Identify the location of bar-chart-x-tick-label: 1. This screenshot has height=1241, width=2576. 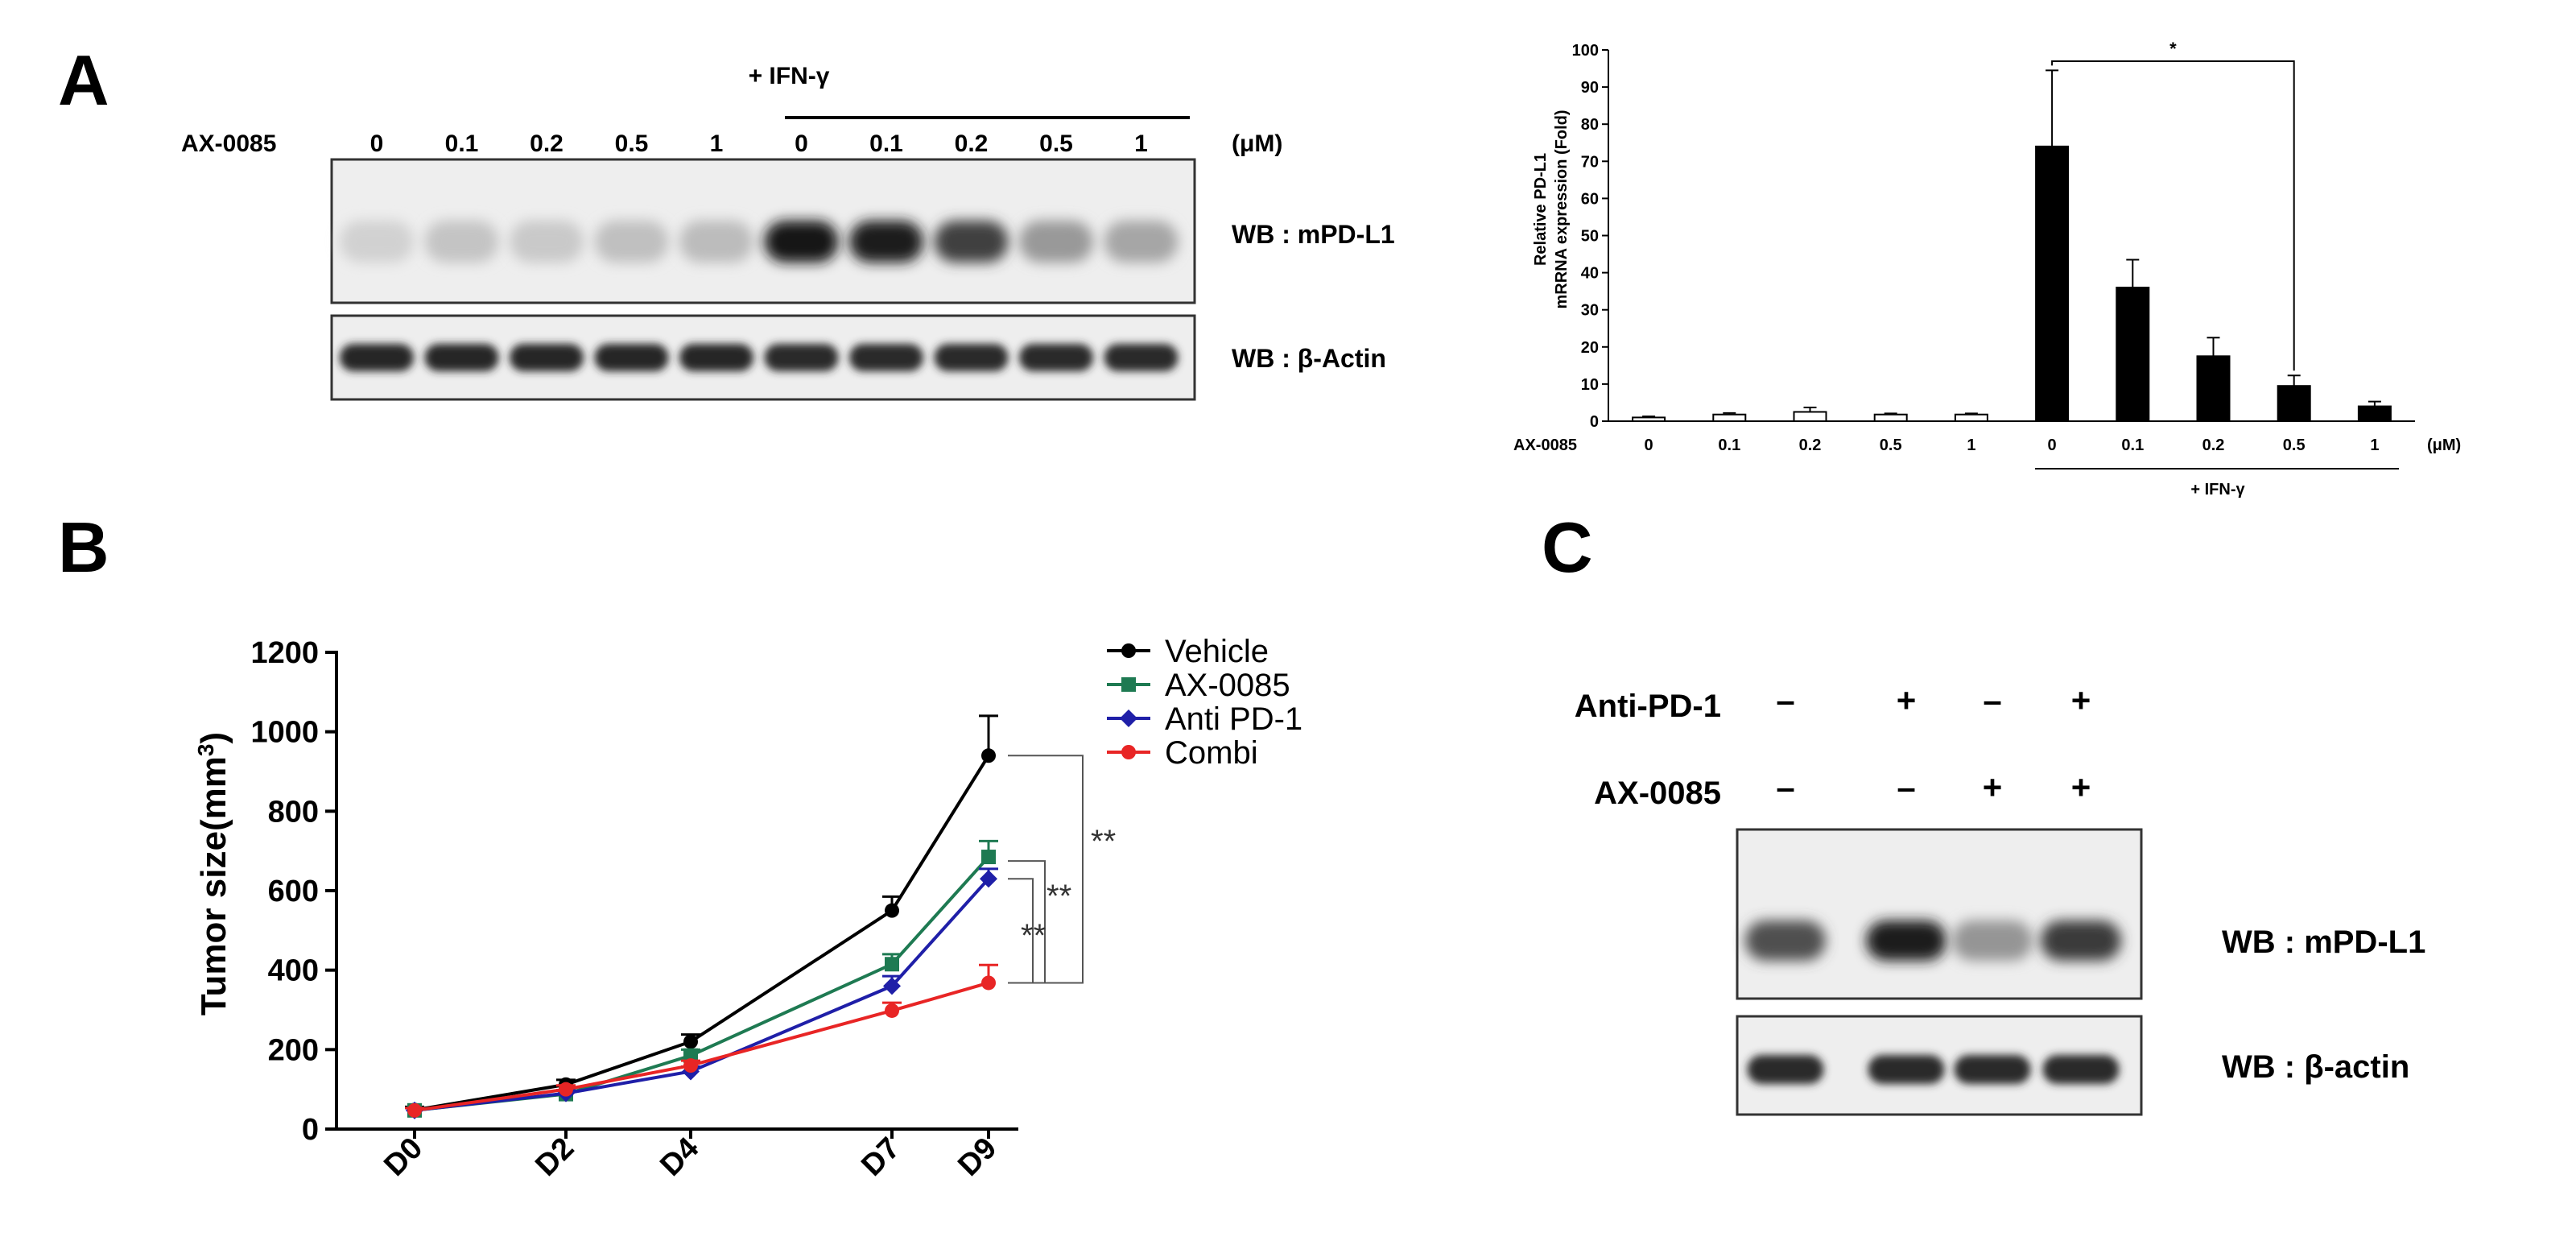
(1971, 445).